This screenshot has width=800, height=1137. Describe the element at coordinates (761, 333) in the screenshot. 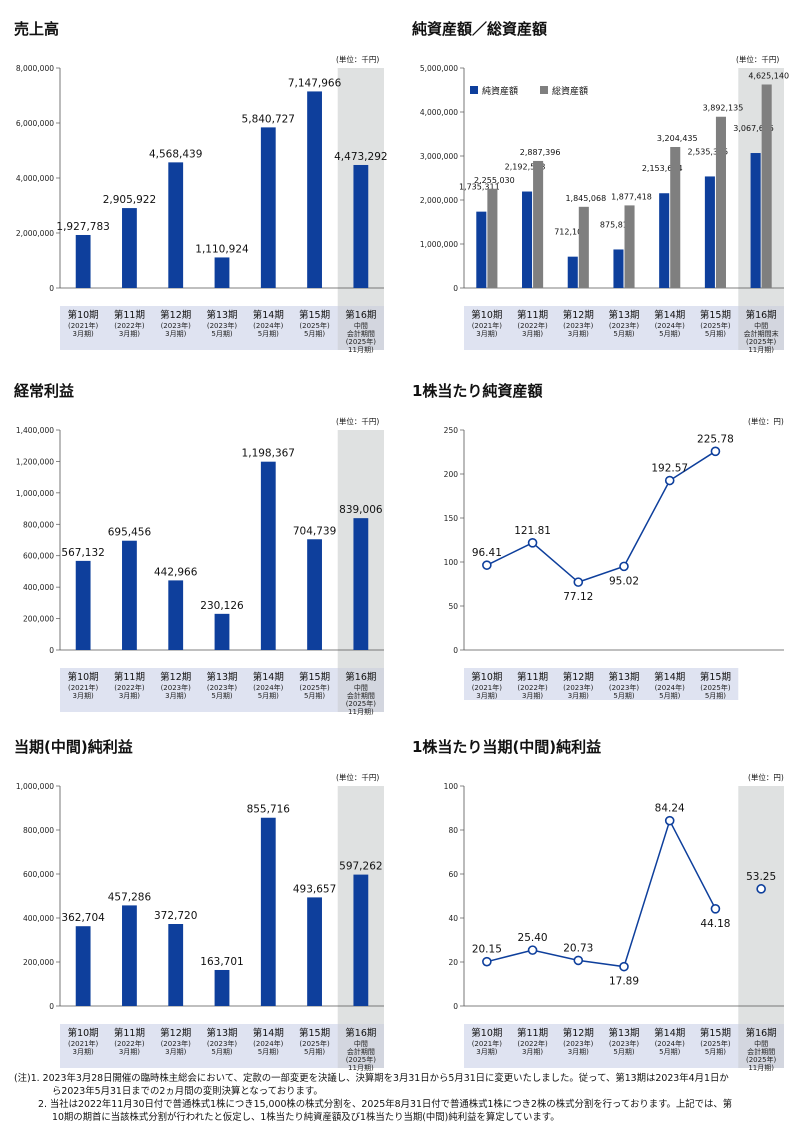

I see `category-sublabel: 会計期間末` at that location.